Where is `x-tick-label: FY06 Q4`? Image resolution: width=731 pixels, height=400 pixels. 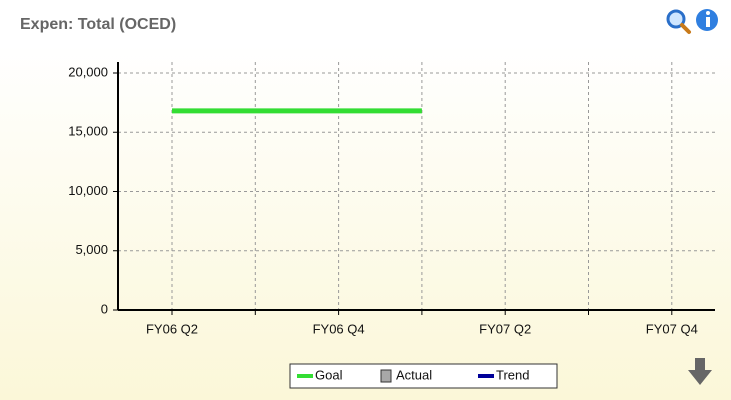
x-tick-label: FY06 Q4 is located at coordinates (339, 328).